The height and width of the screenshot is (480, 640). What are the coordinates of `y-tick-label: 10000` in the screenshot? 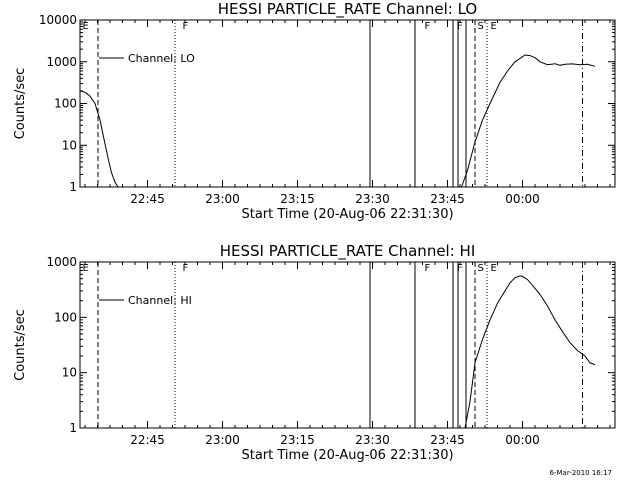 It's located at (58, 20).